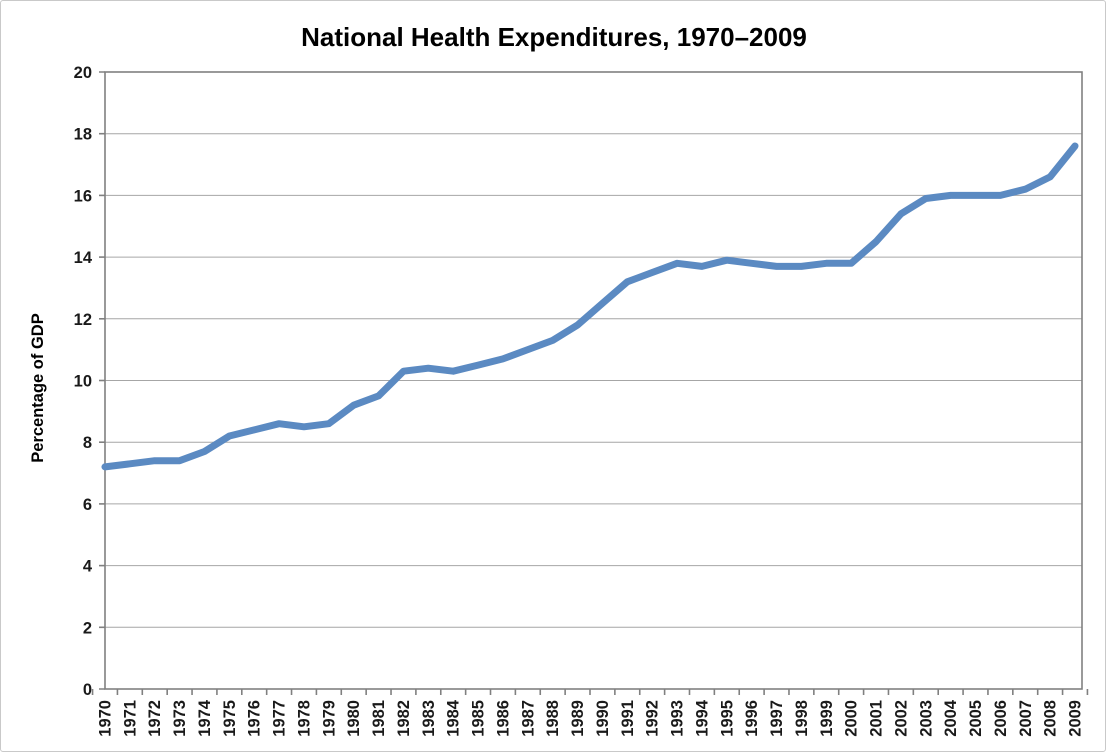  Describe the element at coordinates (280, 718) in the screenshot. I see `x-axis-tick-label: 1977` at that location.